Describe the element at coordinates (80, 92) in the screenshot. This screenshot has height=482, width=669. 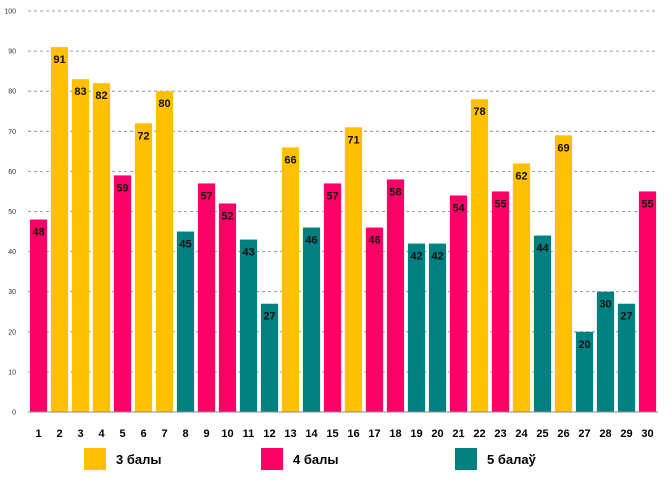
I see `data-label-3: 83` at that location.